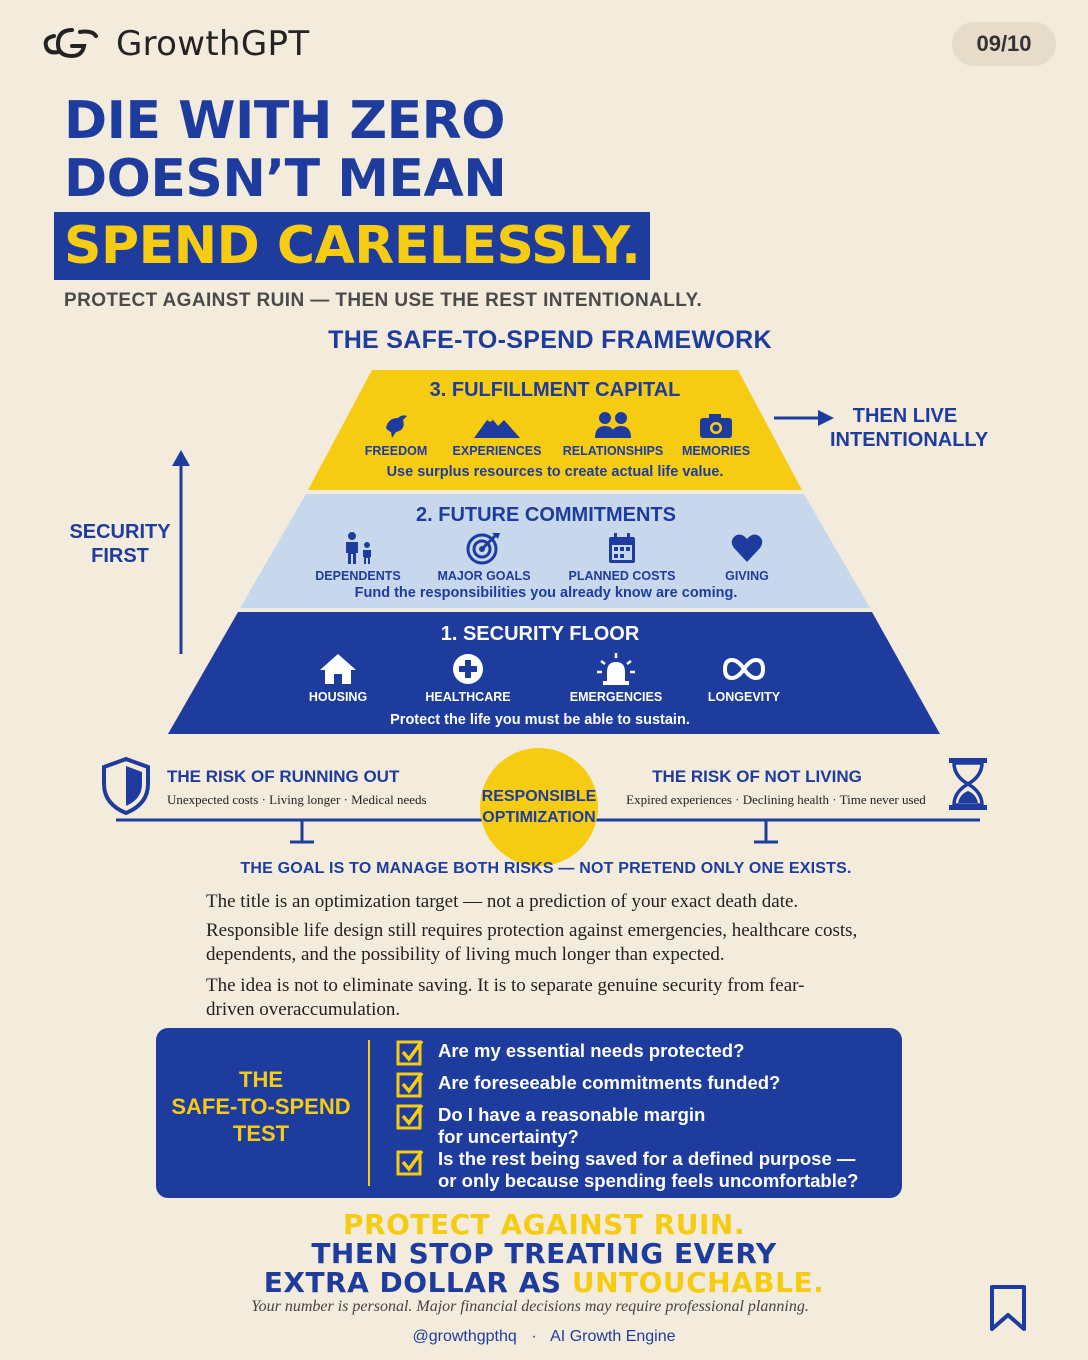  What do you see at coordinates (544, 1282) in the screenshot?
I see `closing-line-3: EXTRA DOLLAR AS UNTOUCHABLE.` at bounding box center [544, 1282].